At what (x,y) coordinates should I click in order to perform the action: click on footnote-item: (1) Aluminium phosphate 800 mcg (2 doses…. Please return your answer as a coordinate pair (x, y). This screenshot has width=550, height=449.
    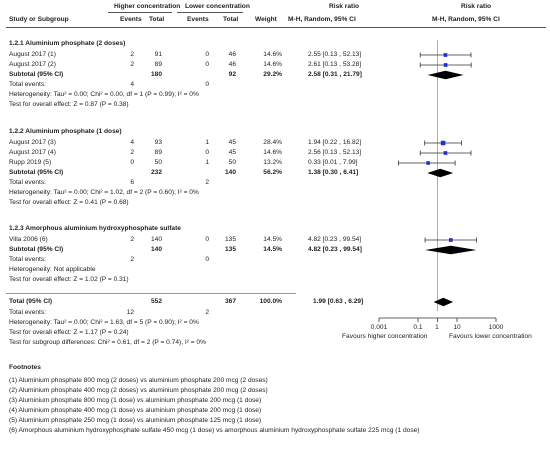
    Looking at the image, I should click on (138, 380).